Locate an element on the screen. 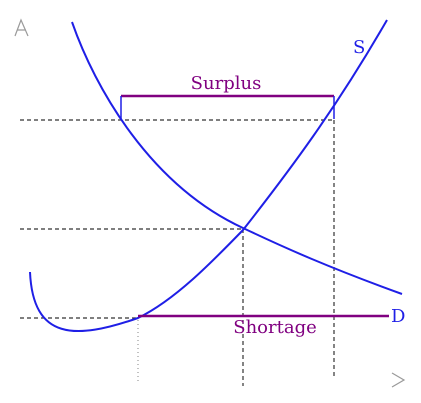 The height and width of the screenshot is (403, 421). surplus-label: Surplus is located at coordinates (226, 83).